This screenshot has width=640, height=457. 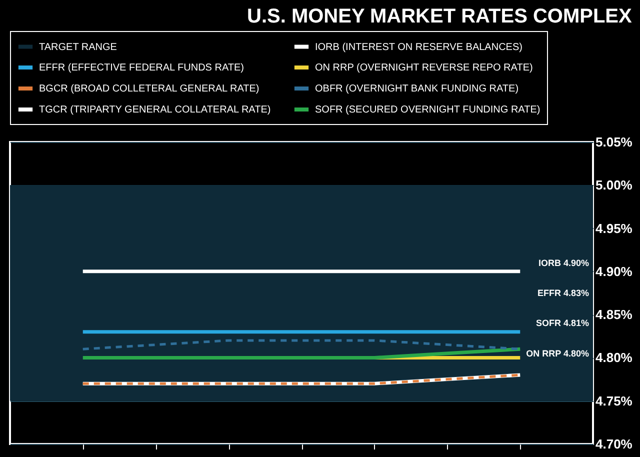 What do you see at coordinates (427, 110) in the screenshot?
I see `legend-label: SOFR (SECURED OVERNIGHT FUNDING RATE)` at bounding box center [427, 110].